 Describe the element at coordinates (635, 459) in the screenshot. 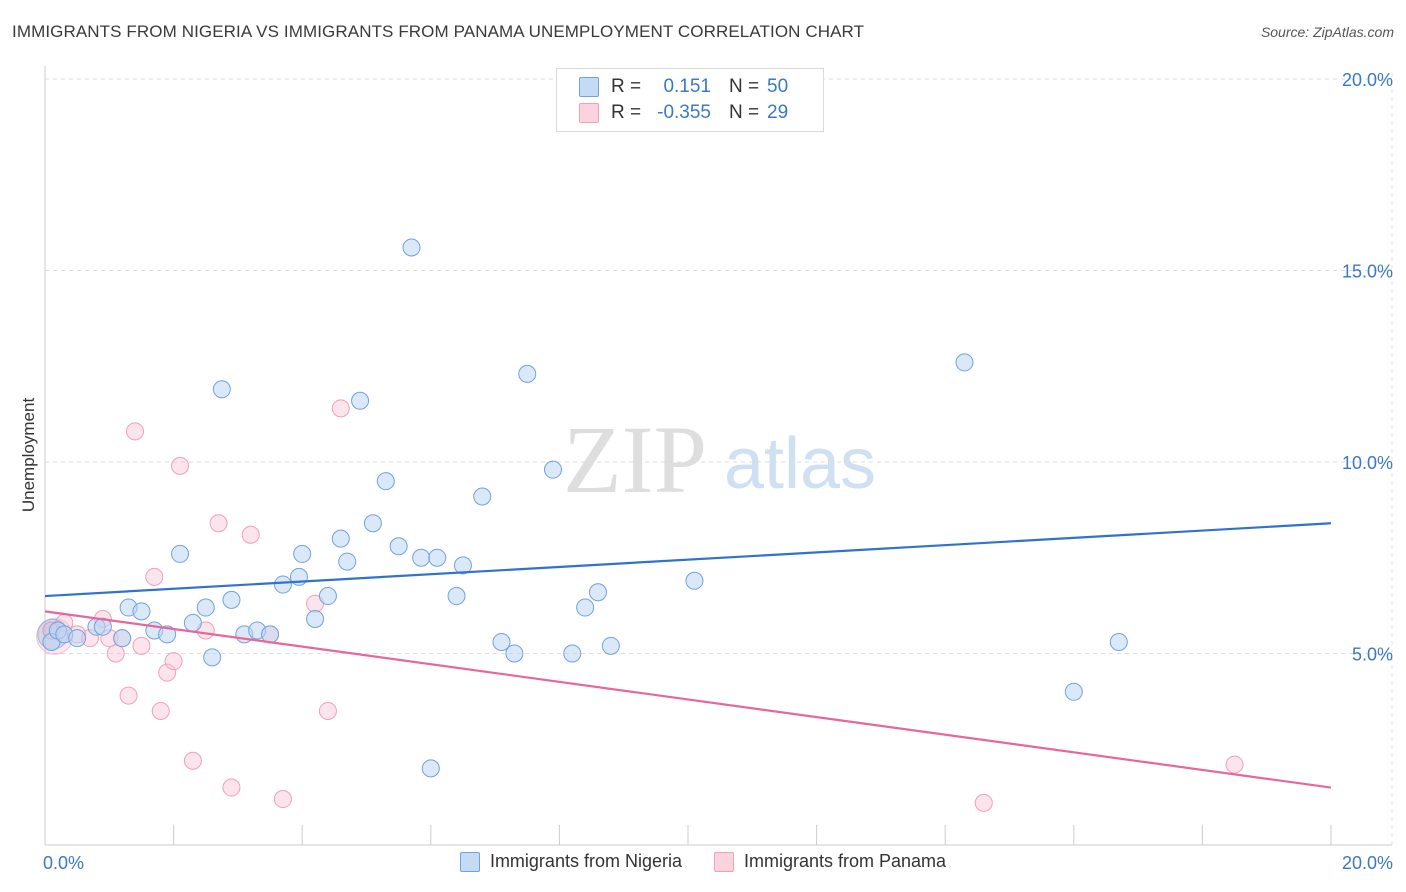

I see `watermark-zip: ZIP` at that location.